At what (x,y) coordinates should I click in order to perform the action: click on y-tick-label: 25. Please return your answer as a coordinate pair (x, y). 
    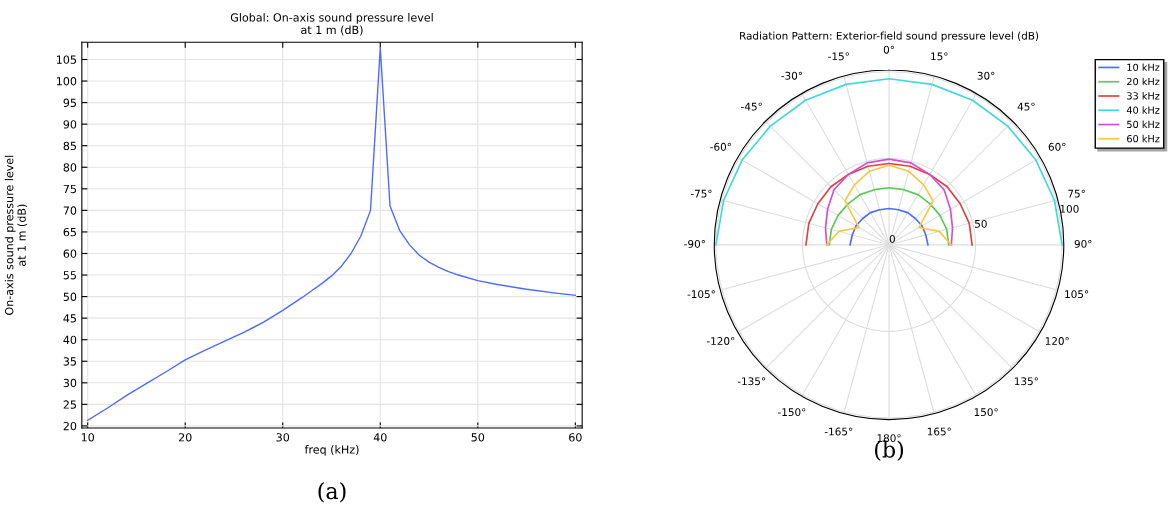
    Looking at the image, I should click on (69, 404).